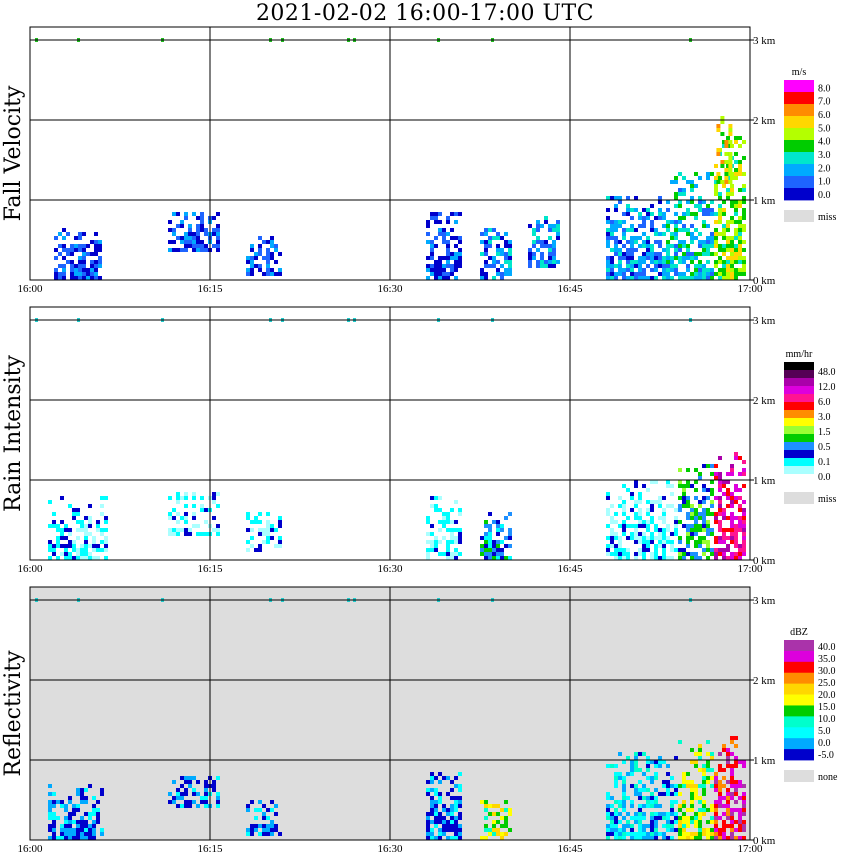  Describe the element at coordinates (13, 713) in the screenshot. I see `panel-title: Reflectivity` at that location.